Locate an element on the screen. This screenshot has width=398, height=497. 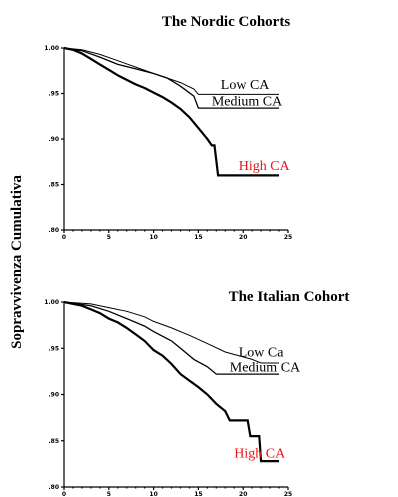
italian-chart-title: The Italian Cohort is located at coordinates (289, 297).